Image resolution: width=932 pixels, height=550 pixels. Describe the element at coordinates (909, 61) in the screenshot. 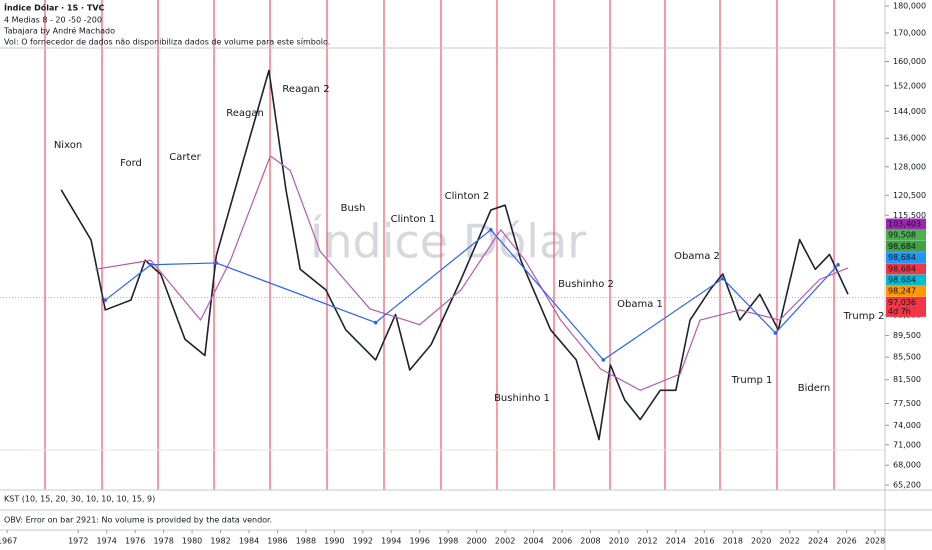

I see `y-tick-label: 160,000` at that location.